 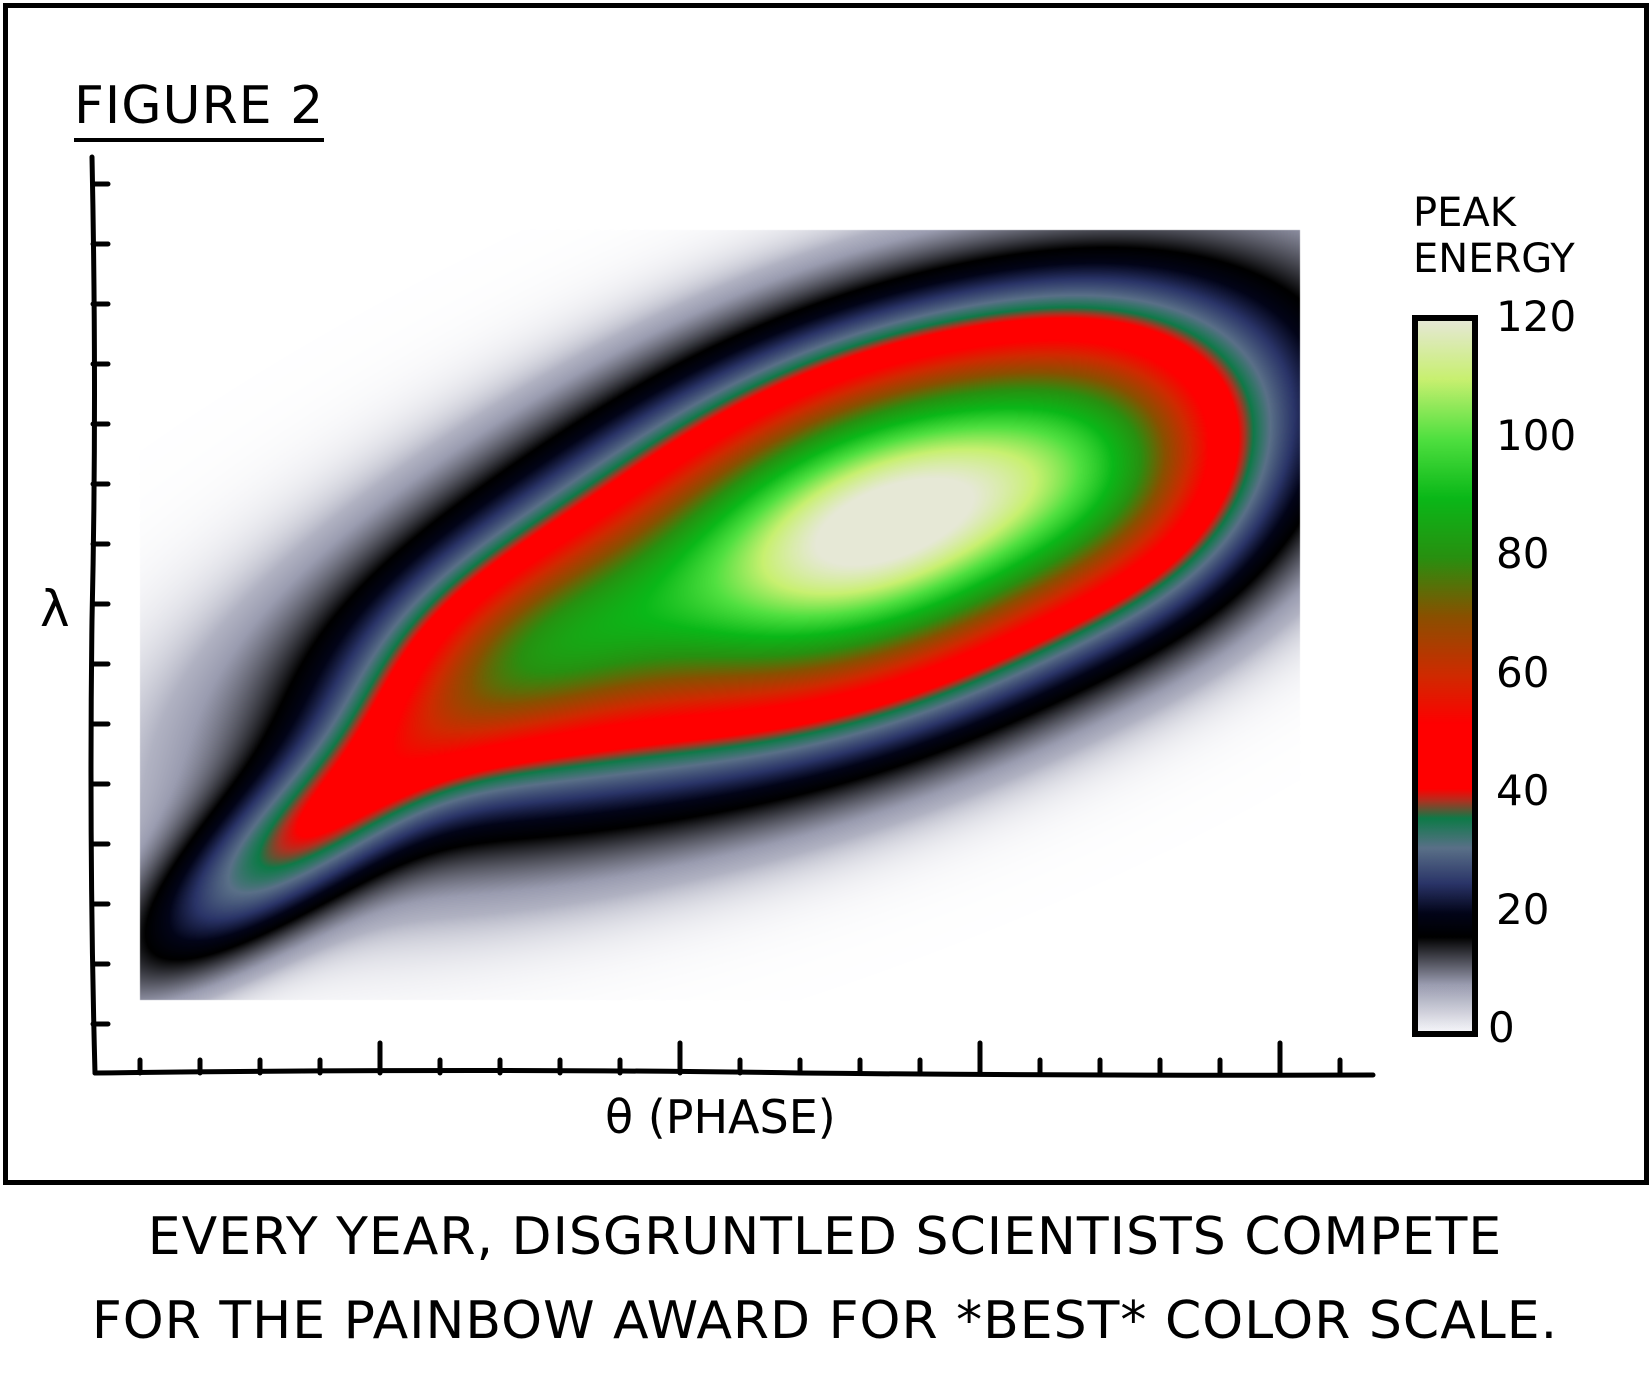 I want to click on colorbar-tick-label: 40, so click(x=1523, y=790).